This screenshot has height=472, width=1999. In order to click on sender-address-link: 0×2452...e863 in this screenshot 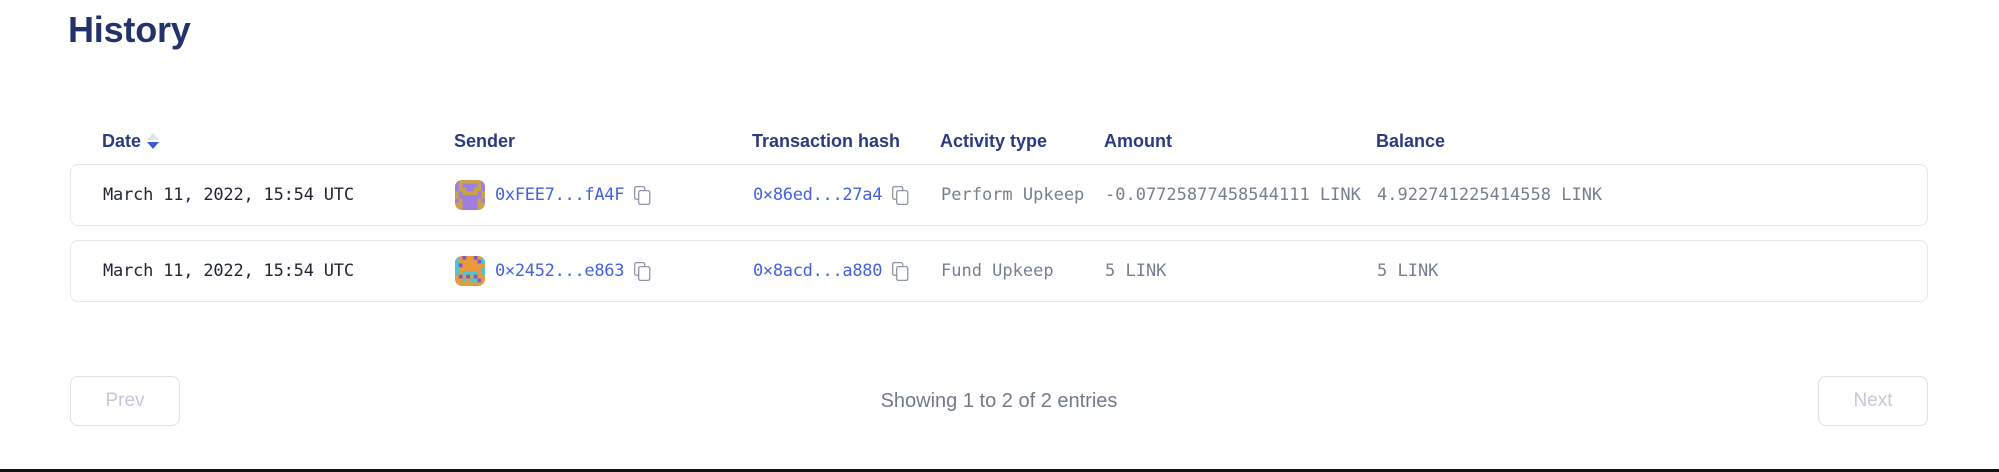, I will do `click(560, 271)`.